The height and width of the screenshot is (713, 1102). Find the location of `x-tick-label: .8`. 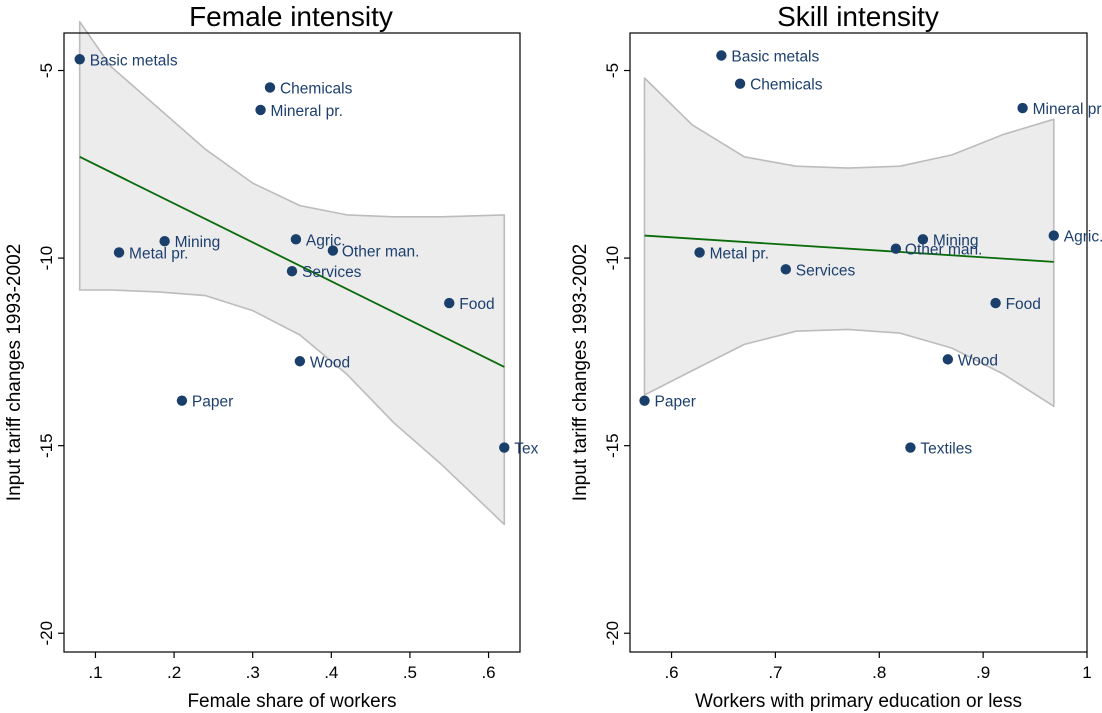

x-tick-label: .8 is located at coordinates (879, 672).